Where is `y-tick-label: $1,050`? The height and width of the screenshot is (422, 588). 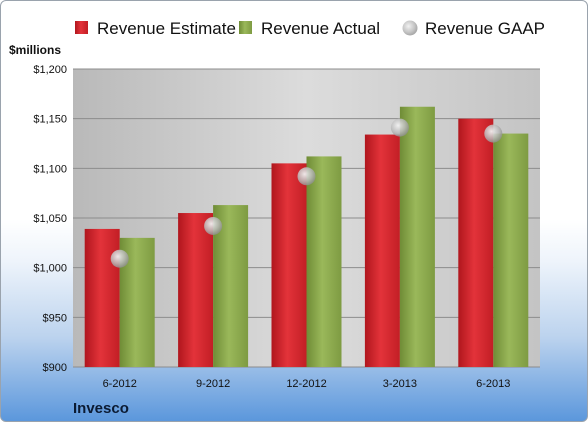
y-tick-label: $1,050 is located at coordinates (50, 219).